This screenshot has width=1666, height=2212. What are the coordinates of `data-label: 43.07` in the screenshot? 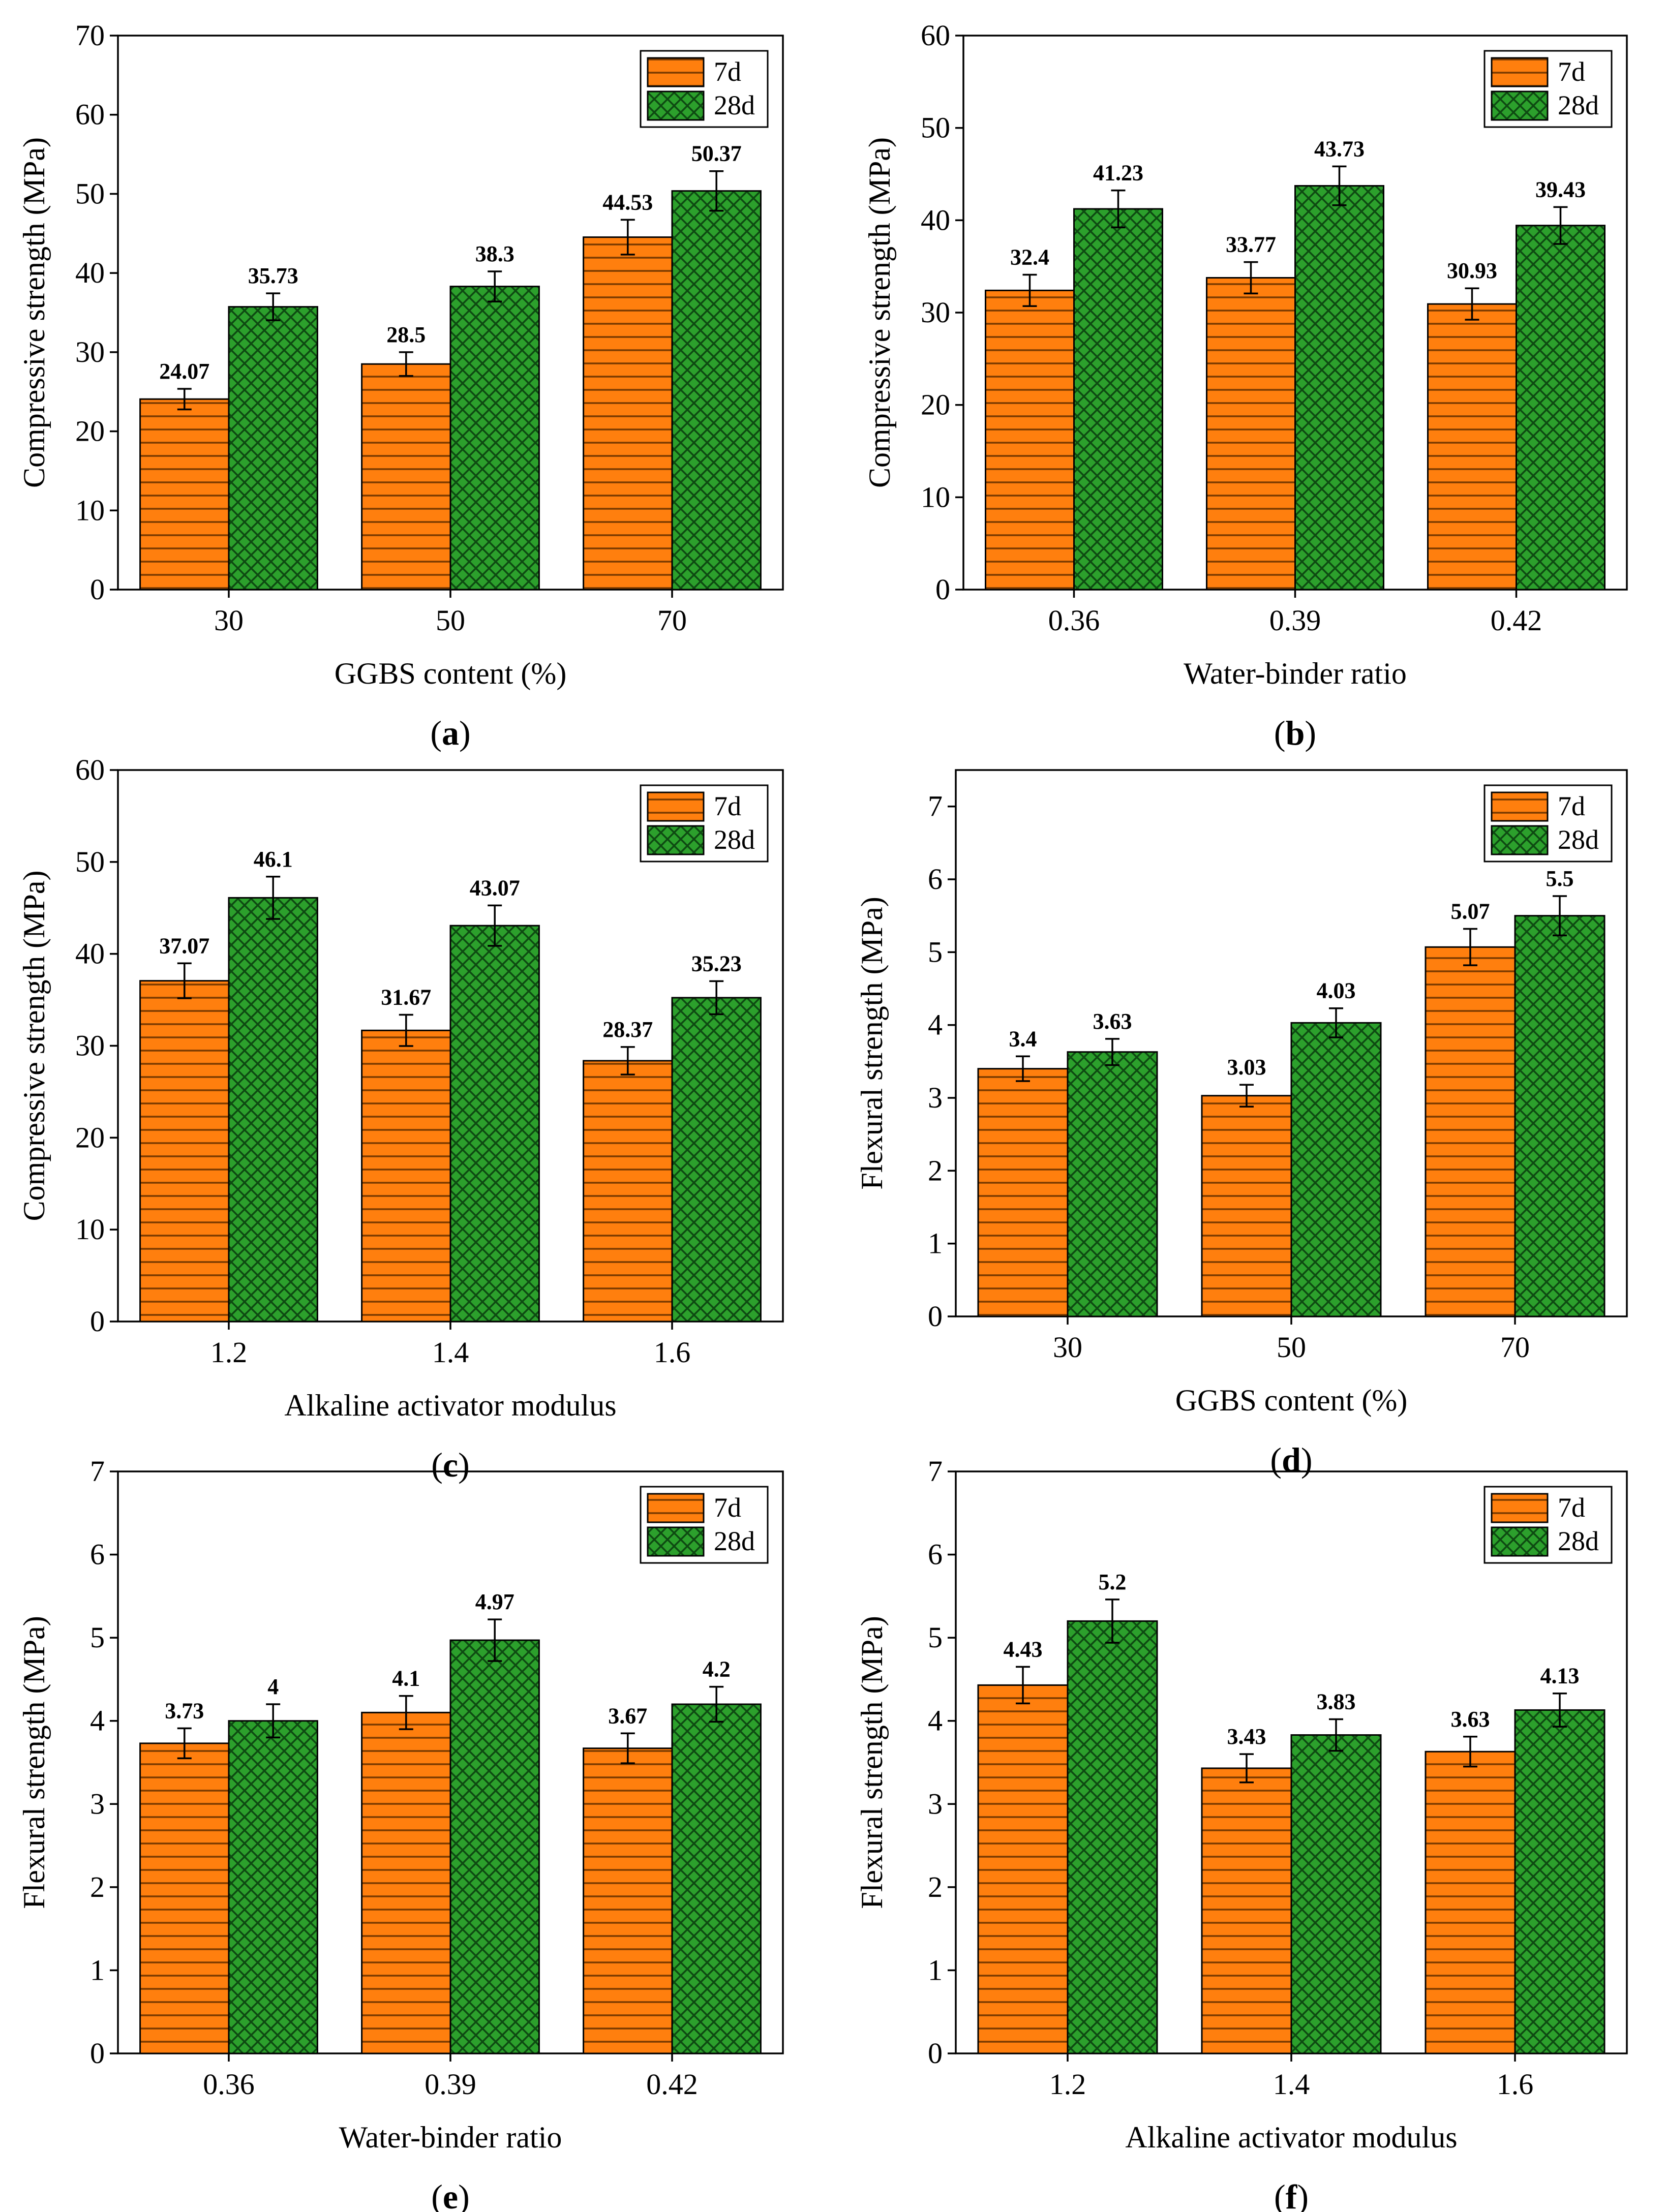 It's located at (495, 888).